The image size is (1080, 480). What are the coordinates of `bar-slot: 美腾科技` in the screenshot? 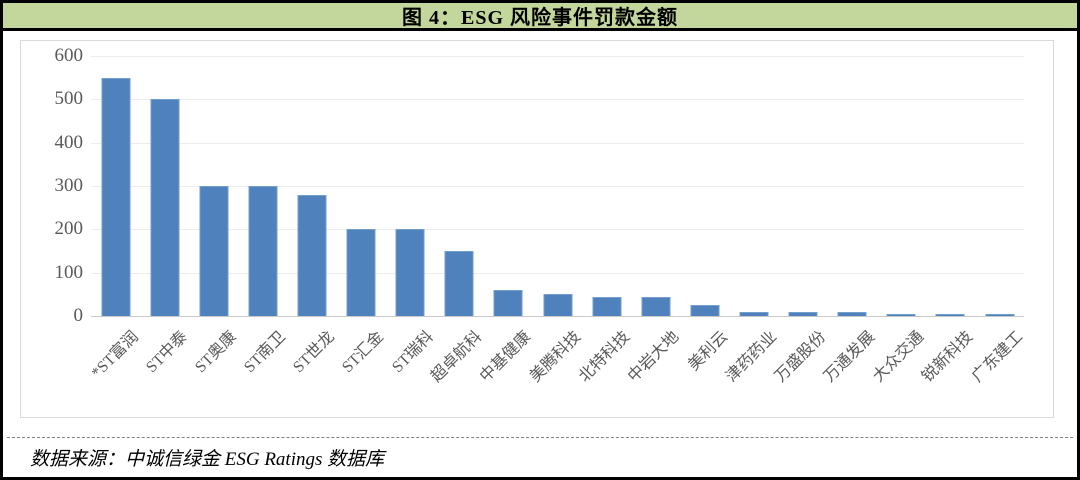 It's located at (555, 221).